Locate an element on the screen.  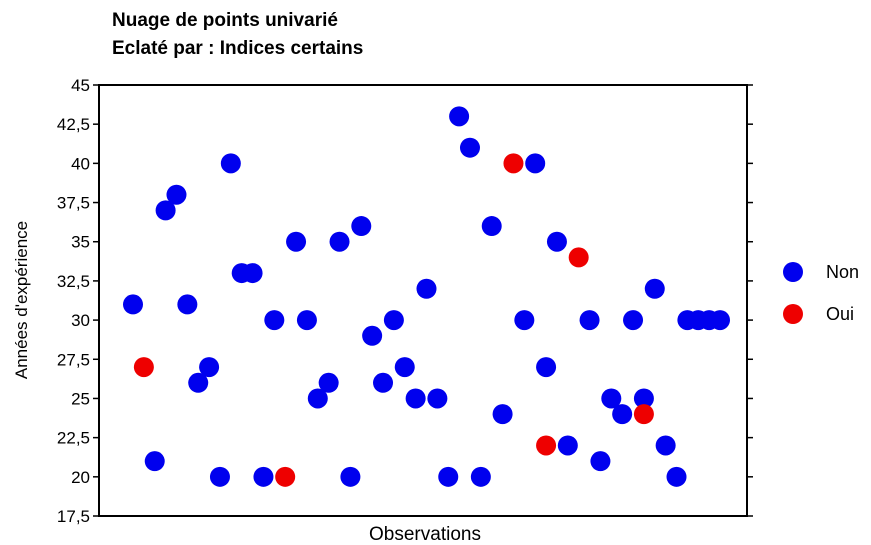
y-tick-label: 35 is located at coordinates (80, 242).